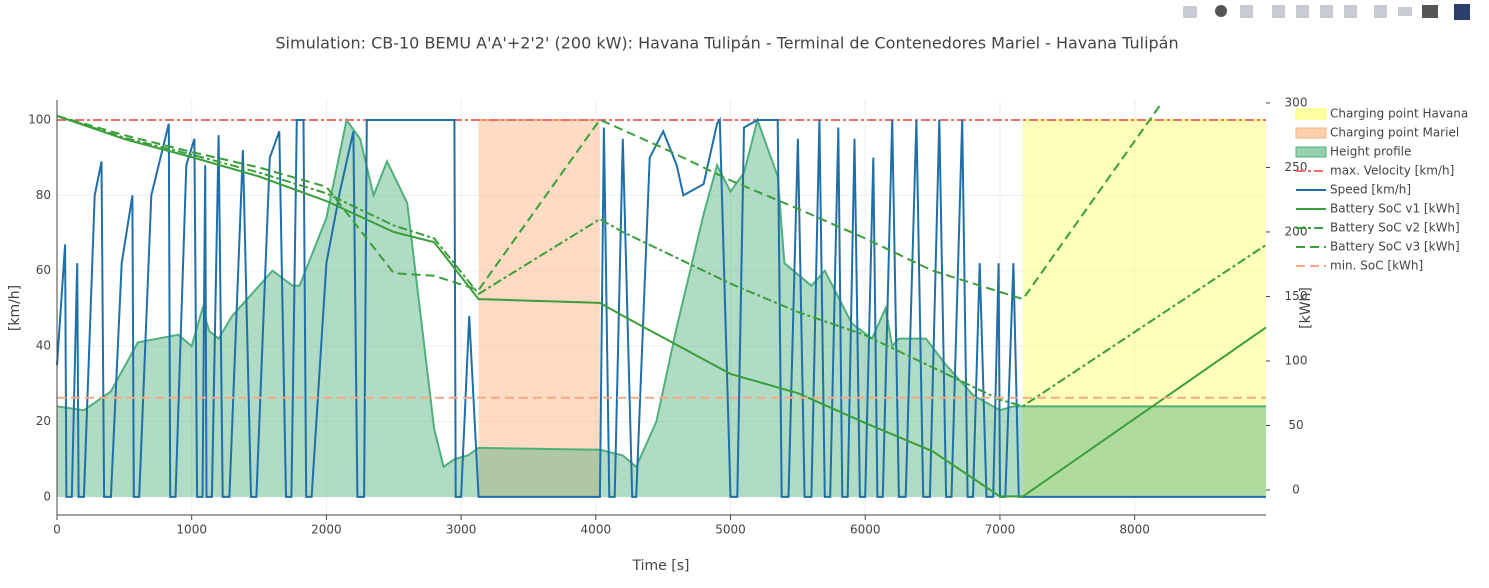 The height and width of the screenshot is (588, 1489). What do you see at coordinates (1380, 11) in the screenshot?
I see `spike-icon` at bounding box center [1380, 11].